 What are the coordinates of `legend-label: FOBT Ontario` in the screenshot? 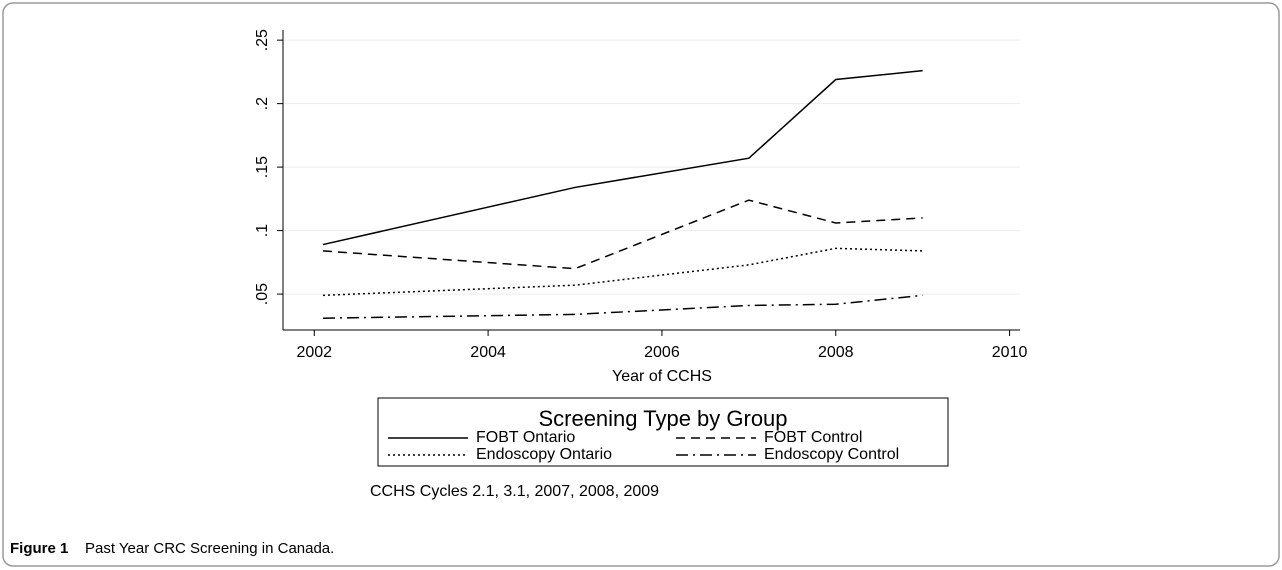 It's located at (525, 437).